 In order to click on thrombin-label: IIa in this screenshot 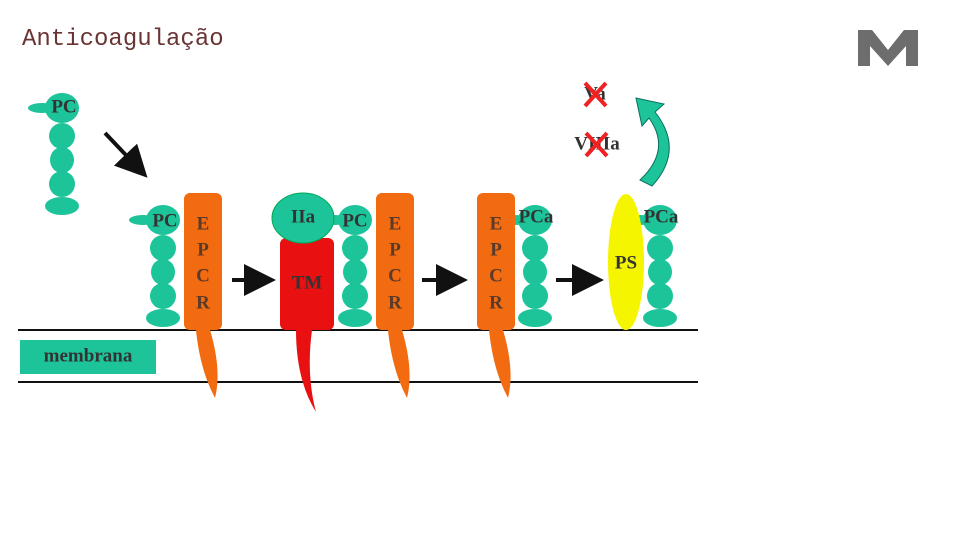, I will do `click(303, 216)`.